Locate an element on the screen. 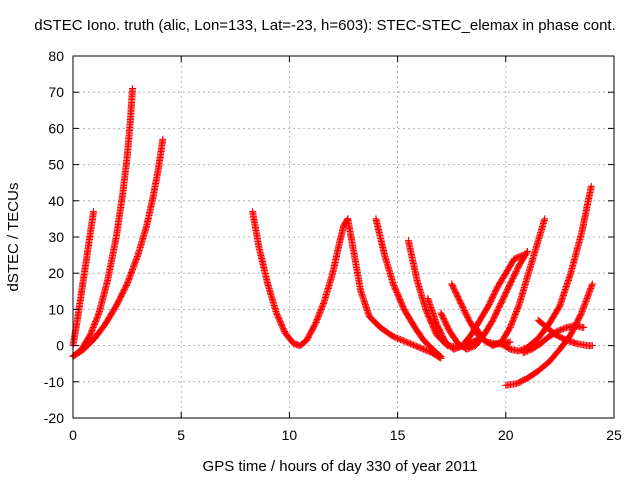 The height and width of the screenshot is (480, 640). x-axis-label: GPS time / hours of day 330 of year 2011 is located at coordinates (340, 466).